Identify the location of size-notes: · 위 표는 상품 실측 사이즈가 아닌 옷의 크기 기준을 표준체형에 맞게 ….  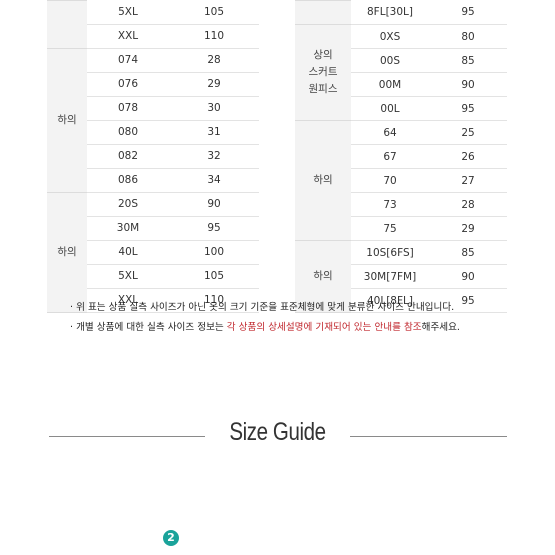
(305, 318).